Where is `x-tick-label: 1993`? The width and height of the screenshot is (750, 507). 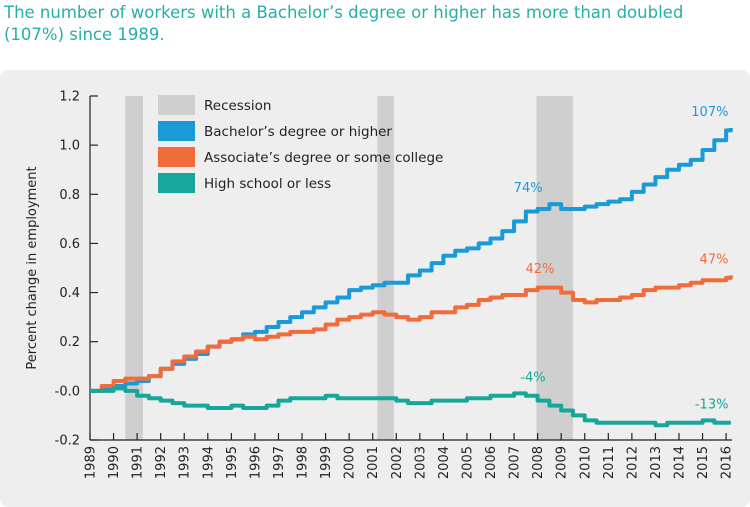 x-tick-label: 1993 is located at coordinates (185, 462).